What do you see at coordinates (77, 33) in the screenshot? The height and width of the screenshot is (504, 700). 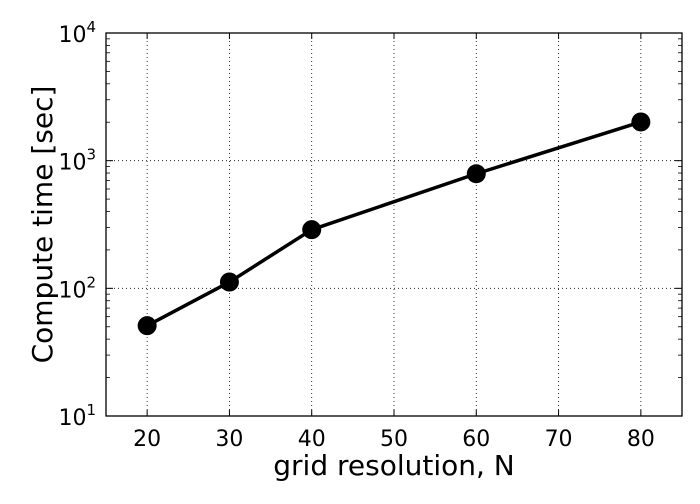 I see `y-tick-label: 10⁴` at bounding box center [77, 33].